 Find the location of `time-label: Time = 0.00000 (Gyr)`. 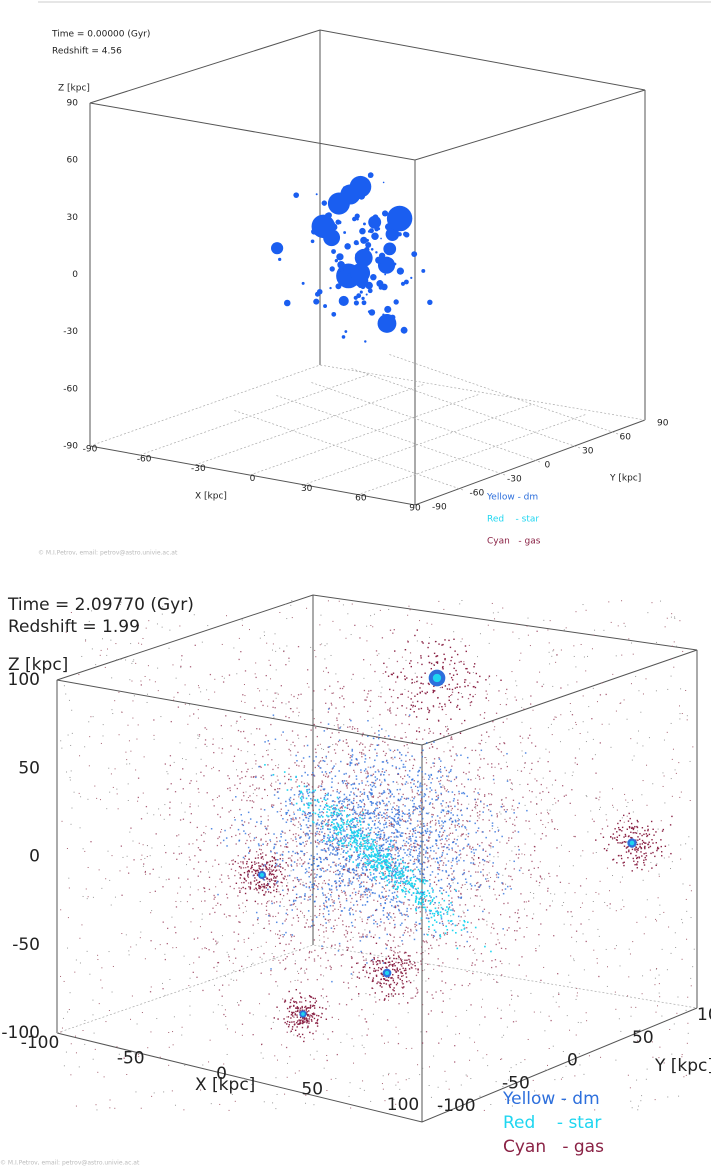

time-label: Time = 0.00000 (Gyr) is located at coordinates (100, 35).